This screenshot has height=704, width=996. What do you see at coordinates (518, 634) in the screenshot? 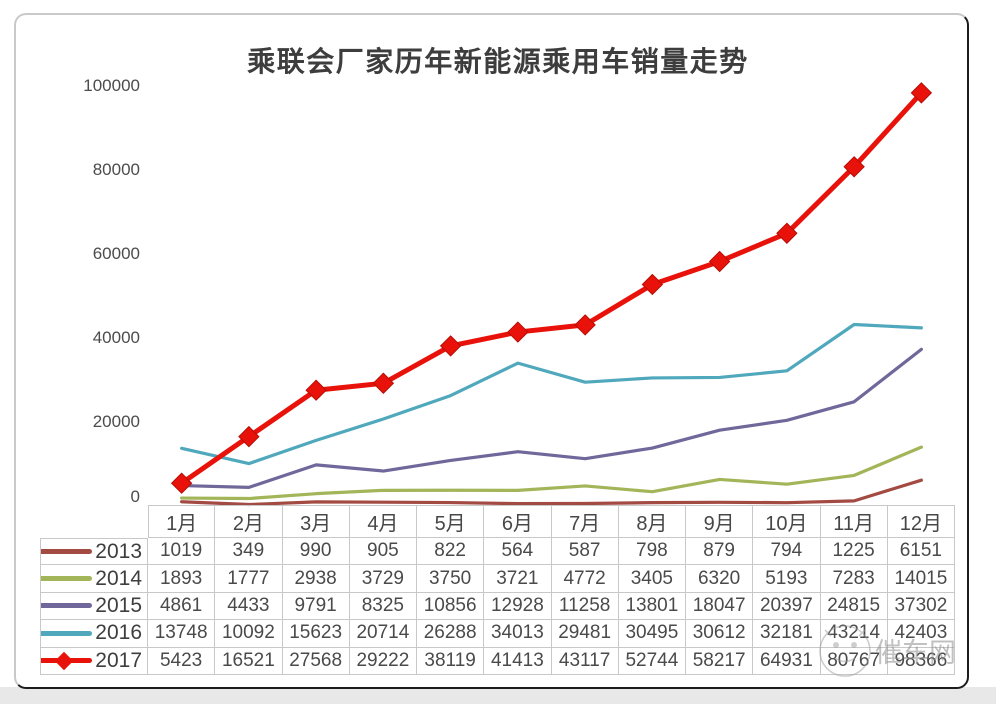
I see `table-value-cell: 34013` at bounding box center [518, 634].